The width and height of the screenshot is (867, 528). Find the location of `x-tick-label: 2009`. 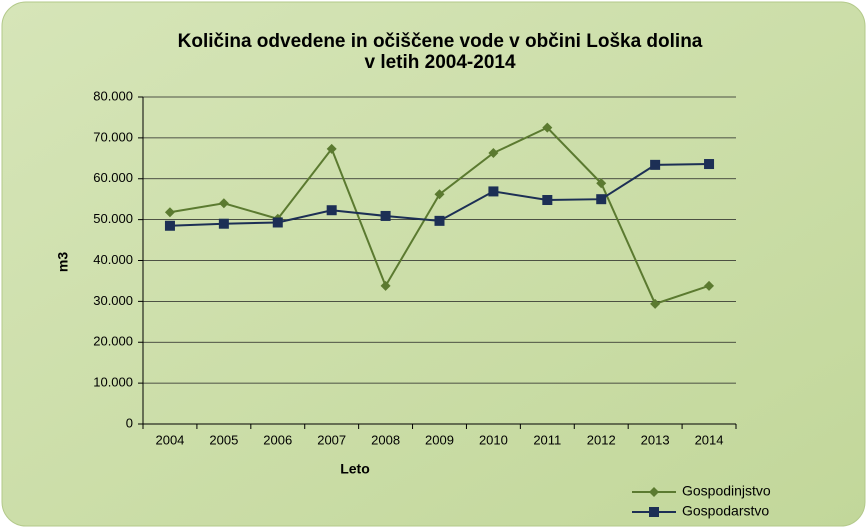

x-tick-label: 2009 is located at coordinates (439, 439).